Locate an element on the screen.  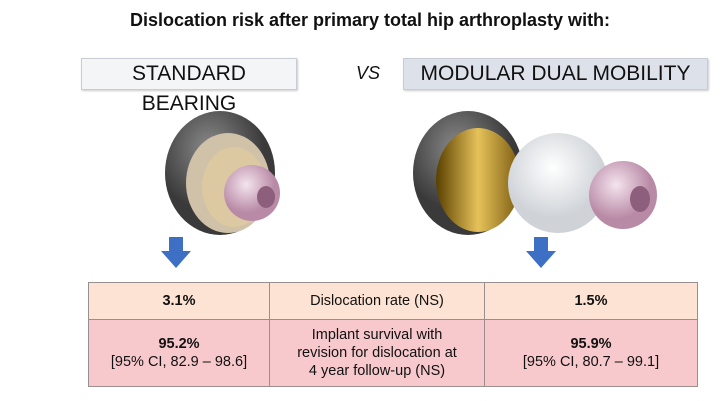
dual-mobility-survival-value: 95.9% is located at coordinates (591, 344).